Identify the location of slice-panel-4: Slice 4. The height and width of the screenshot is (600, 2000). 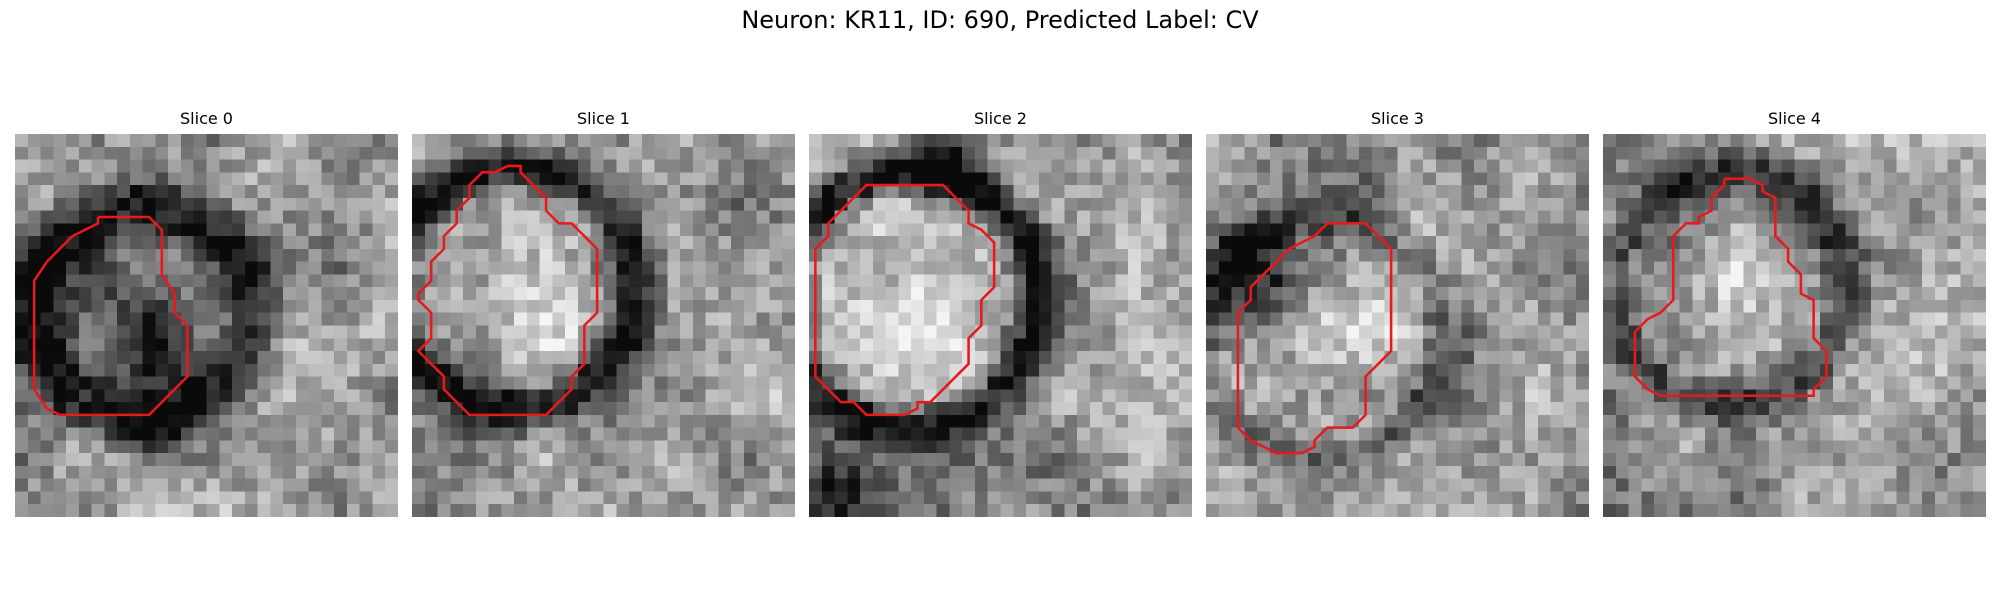
(1794, 312).